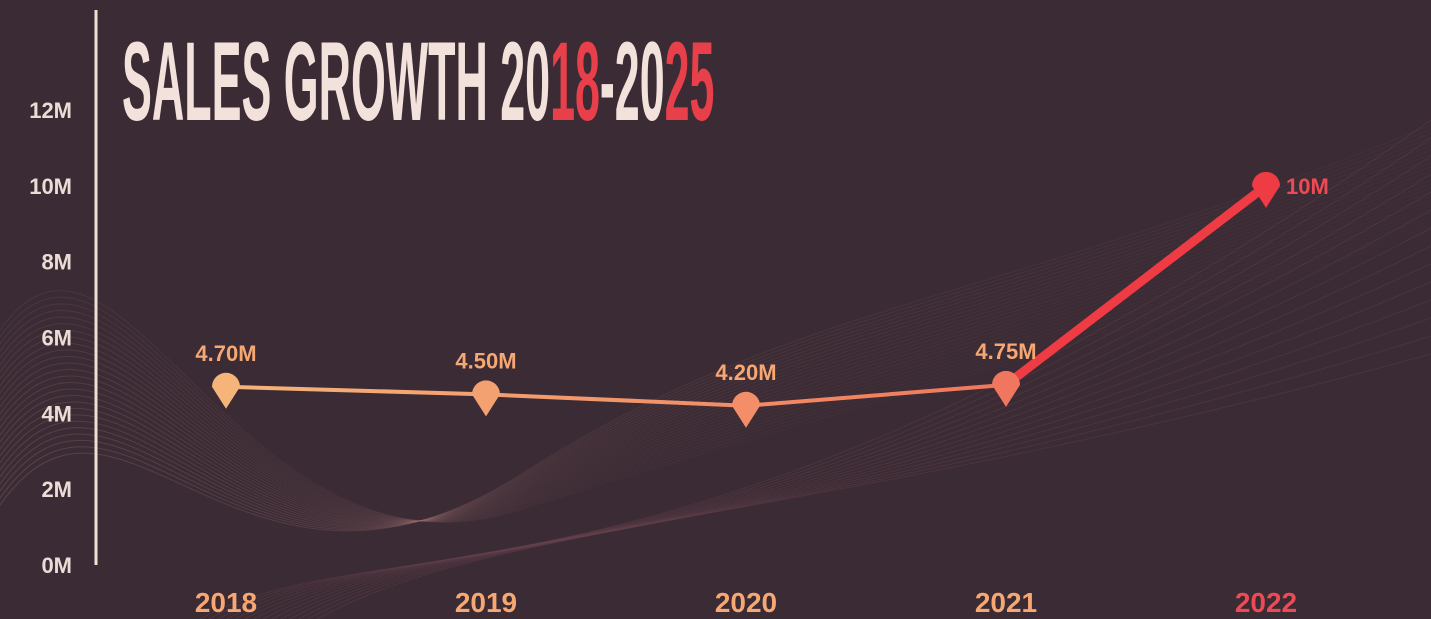 This screenshot has height=619, width=1431. I want to click on data-label: 4.70M, so click(225, 353).